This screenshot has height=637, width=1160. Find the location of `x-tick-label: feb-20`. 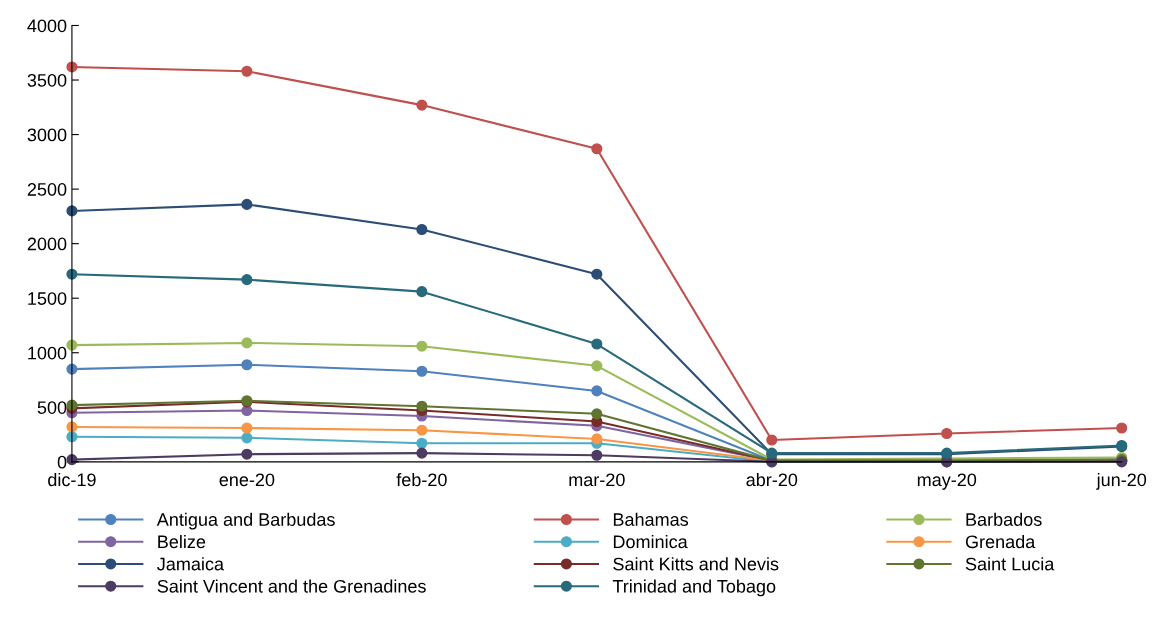

x-tick-label: feb-20 is located at coordinates (421, 479).